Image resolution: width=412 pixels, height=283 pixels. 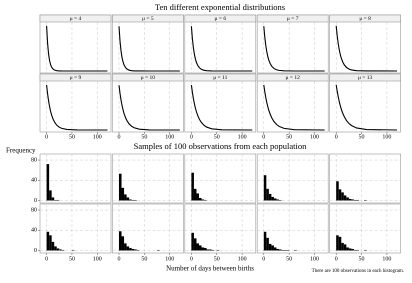 I want to click on strip-label: μ = 10, so click(x=148, y=78).